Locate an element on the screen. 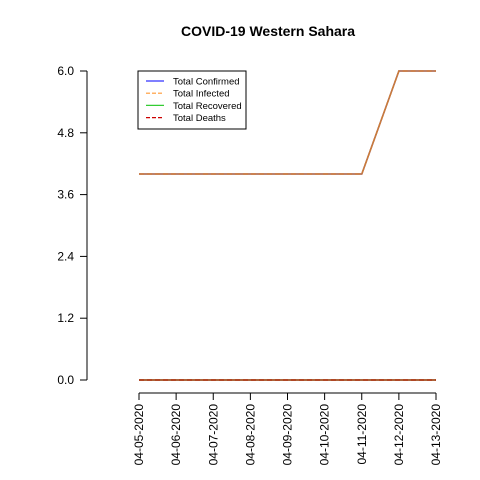 Image resolution: width=480 pixels, height=480 pixels. x-tick-label: 04-07-2020 is located at coordinates (213, 435).